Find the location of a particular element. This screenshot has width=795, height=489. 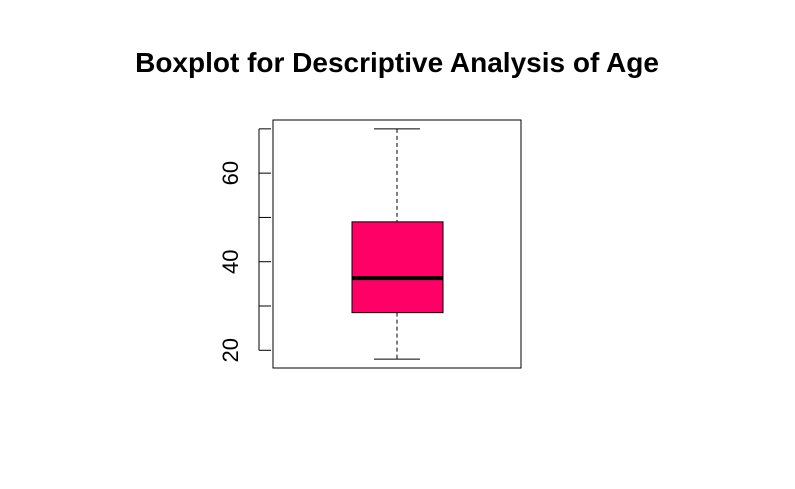

box-group is located at coordinates (397, 244).